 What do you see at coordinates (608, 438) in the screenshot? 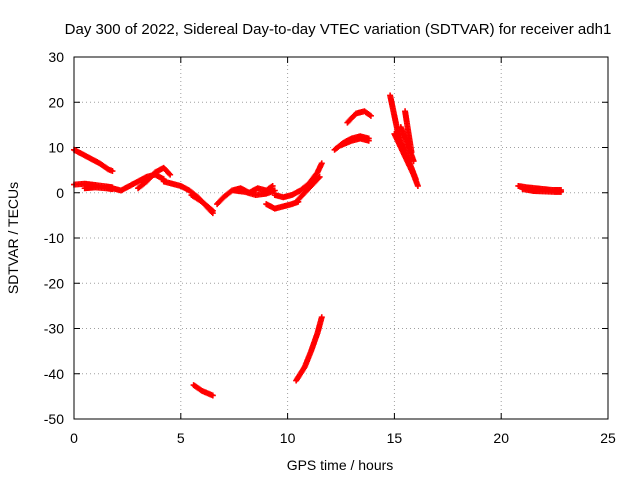
I see `x-tick-label: 25` at bounding box center [608, 438].